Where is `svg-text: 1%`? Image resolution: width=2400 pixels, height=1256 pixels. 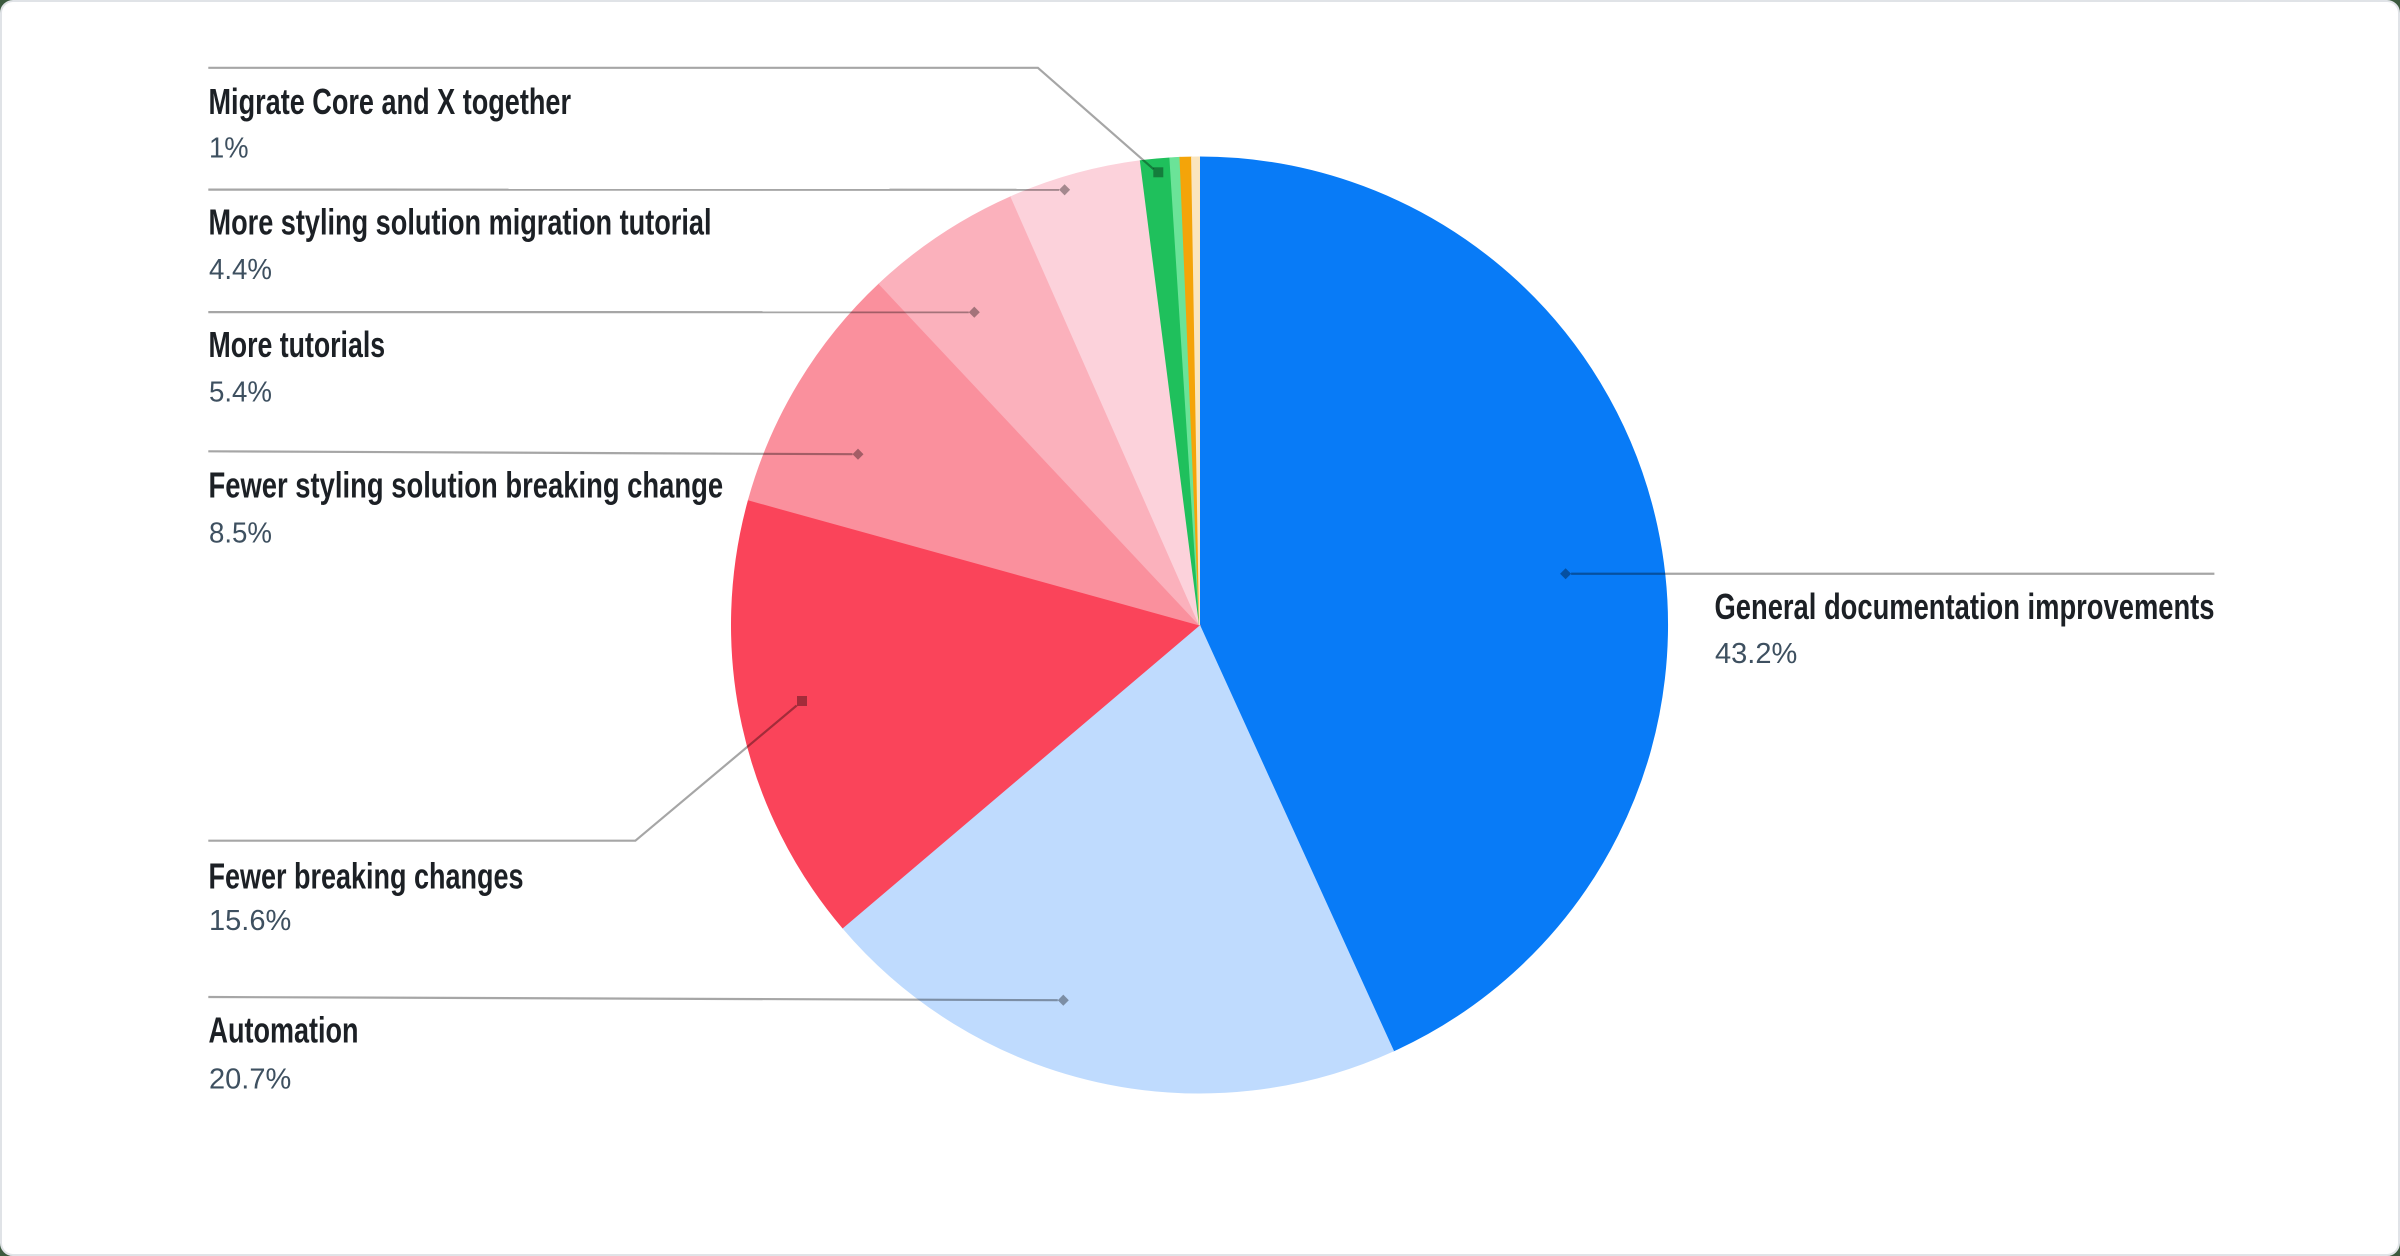
svg-text: 1% is located at coordinates (229, 148).